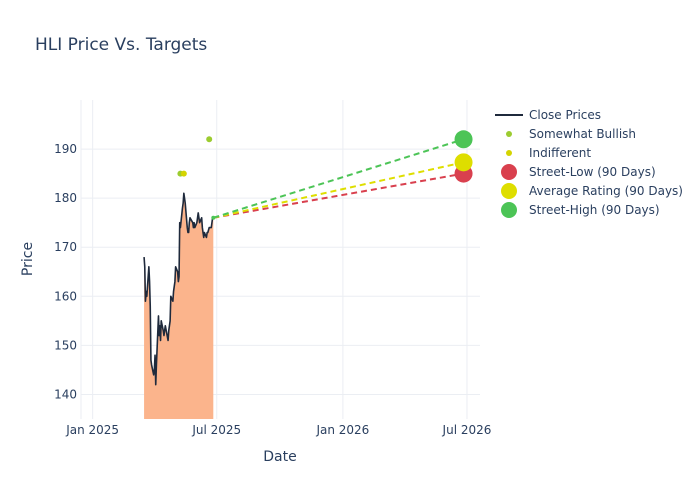 This screenshot has width=700, height=504. I want to click on target-start-marker, so click(213, 217).